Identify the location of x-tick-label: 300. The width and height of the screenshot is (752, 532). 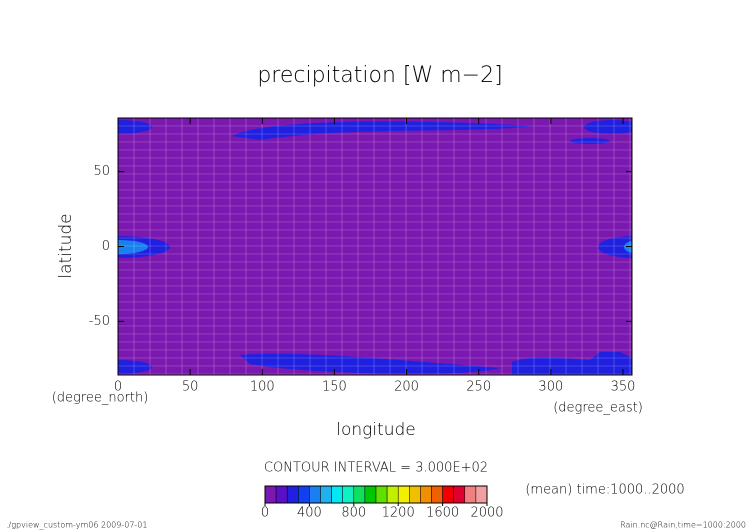
(550, 387).